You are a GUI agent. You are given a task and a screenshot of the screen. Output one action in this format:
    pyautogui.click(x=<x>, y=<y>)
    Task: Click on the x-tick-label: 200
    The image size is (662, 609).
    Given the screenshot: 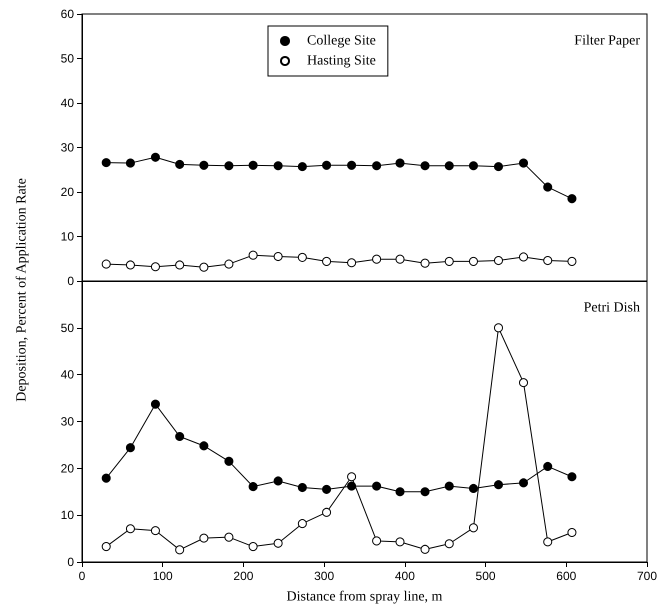 What is the action you would take?
    pyautogui.click(x=243, y=576)
    